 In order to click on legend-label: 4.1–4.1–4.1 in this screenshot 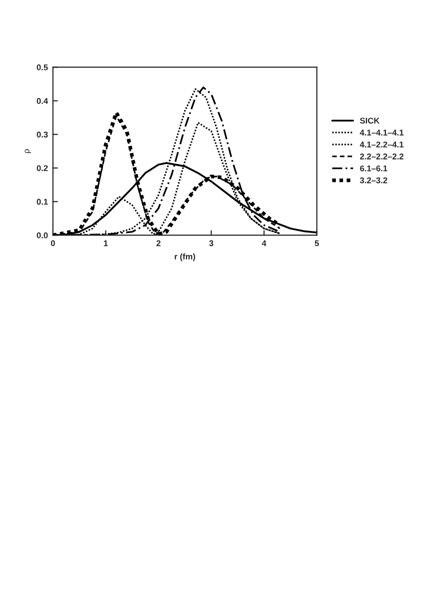, I will do `click(382, 133)`.